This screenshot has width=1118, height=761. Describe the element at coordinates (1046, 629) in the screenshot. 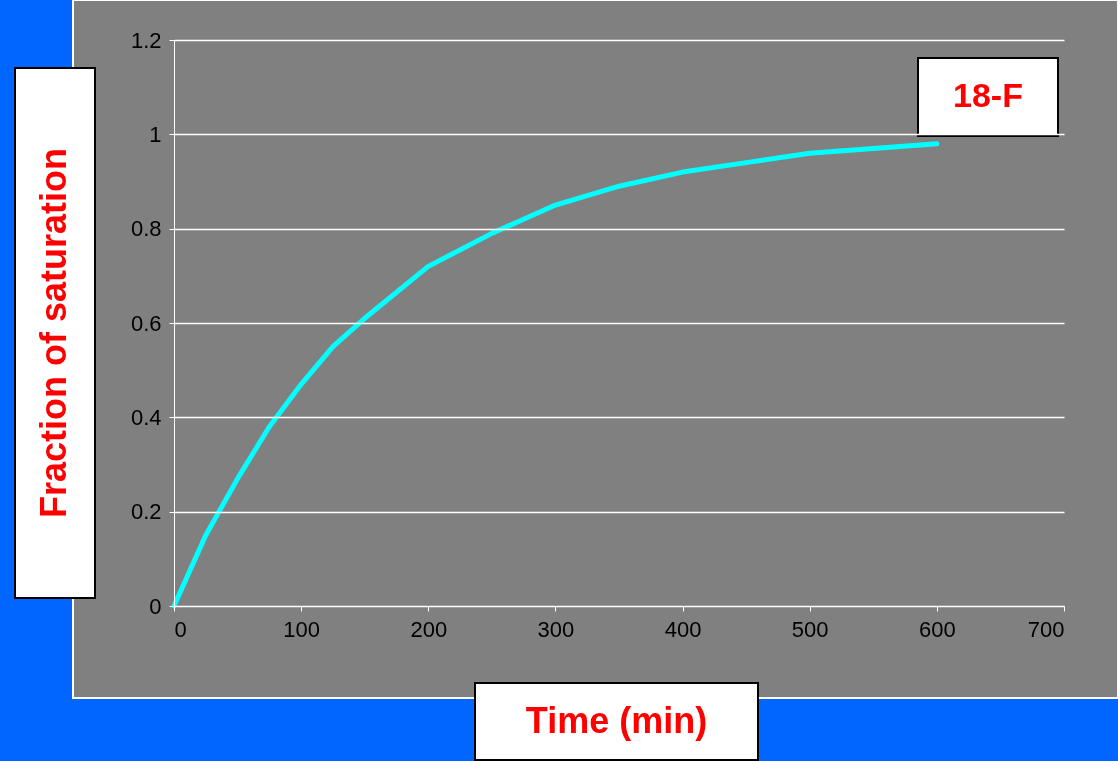

I see `x-tick-label: 700` at that location.